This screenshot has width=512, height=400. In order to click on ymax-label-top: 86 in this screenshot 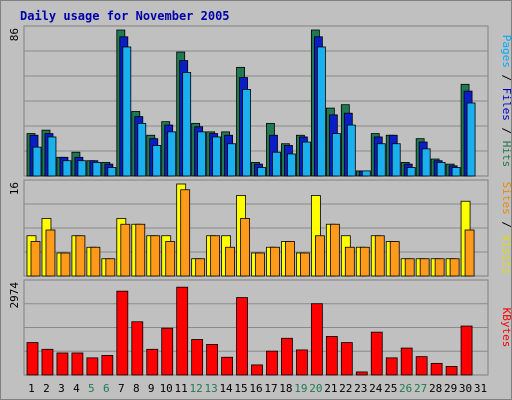, I will do `click(14, 34)`.